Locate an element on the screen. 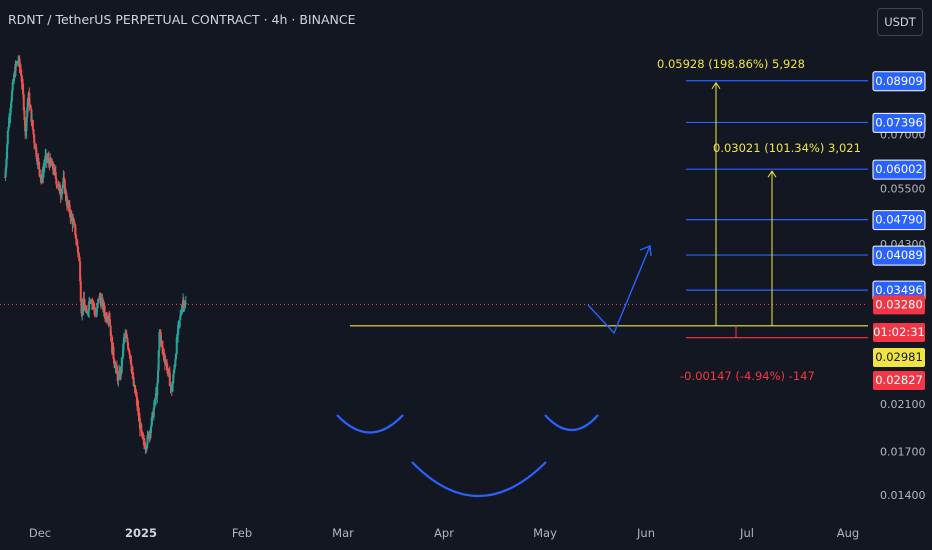 The image size is (932, 550). x-tick-label: 2025 is located at coordinates (141, 533).